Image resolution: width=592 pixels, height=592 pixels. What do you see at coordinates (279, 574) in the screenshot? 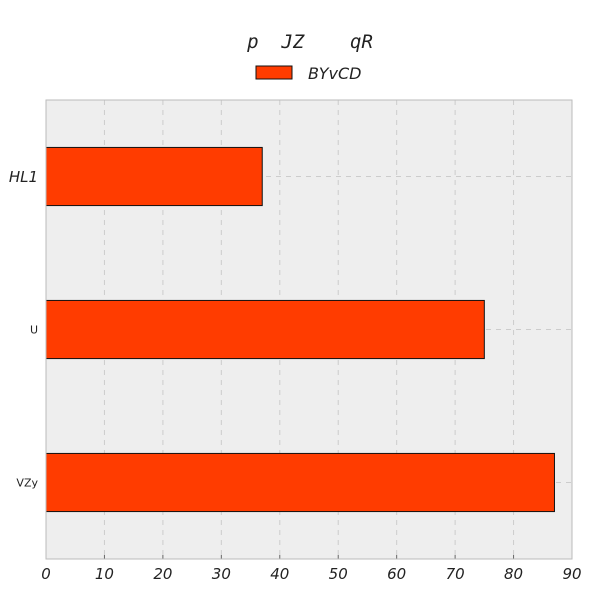
I see `x-tick-label: 40` at bounding box center [279, 574].